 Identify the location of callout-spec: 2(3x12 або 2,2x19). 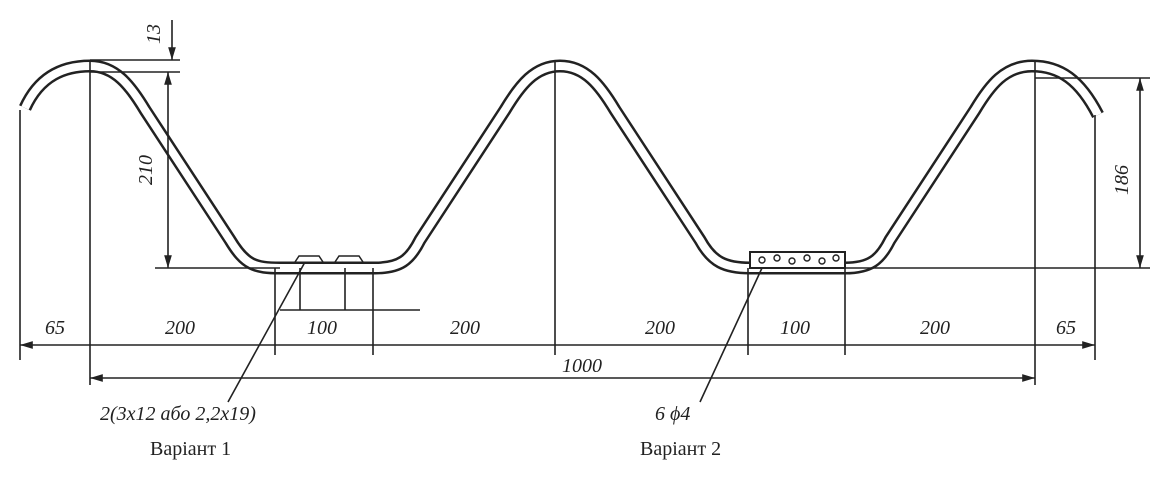
(178, 414).